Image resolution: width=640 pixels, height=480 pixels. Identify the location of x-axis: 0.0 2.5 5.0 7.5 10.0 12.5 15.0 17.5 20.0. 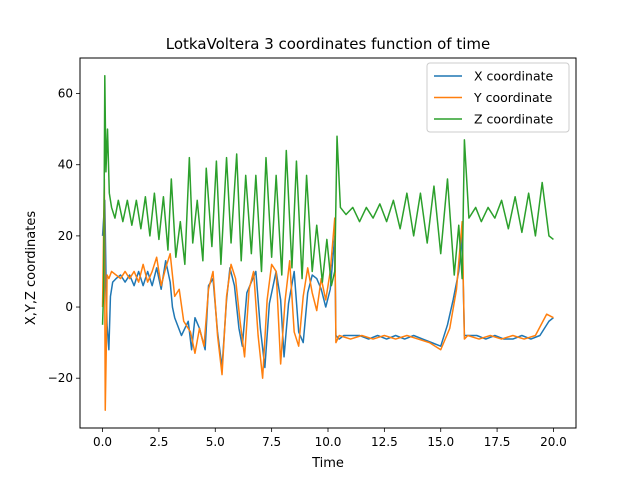
(330, 438).